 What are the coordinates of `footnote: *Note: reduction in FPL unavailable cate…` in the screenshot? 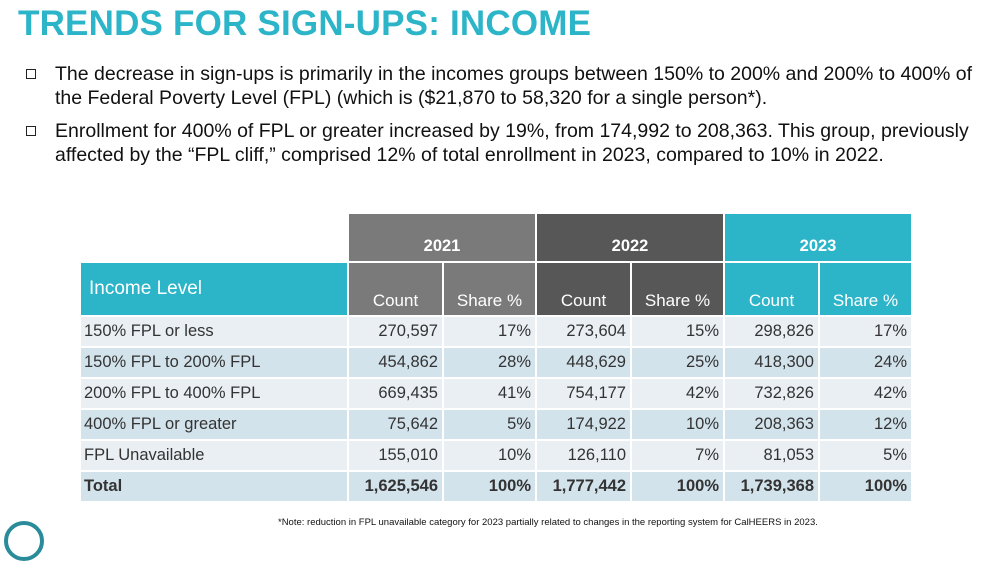 It's located at (548, 522).